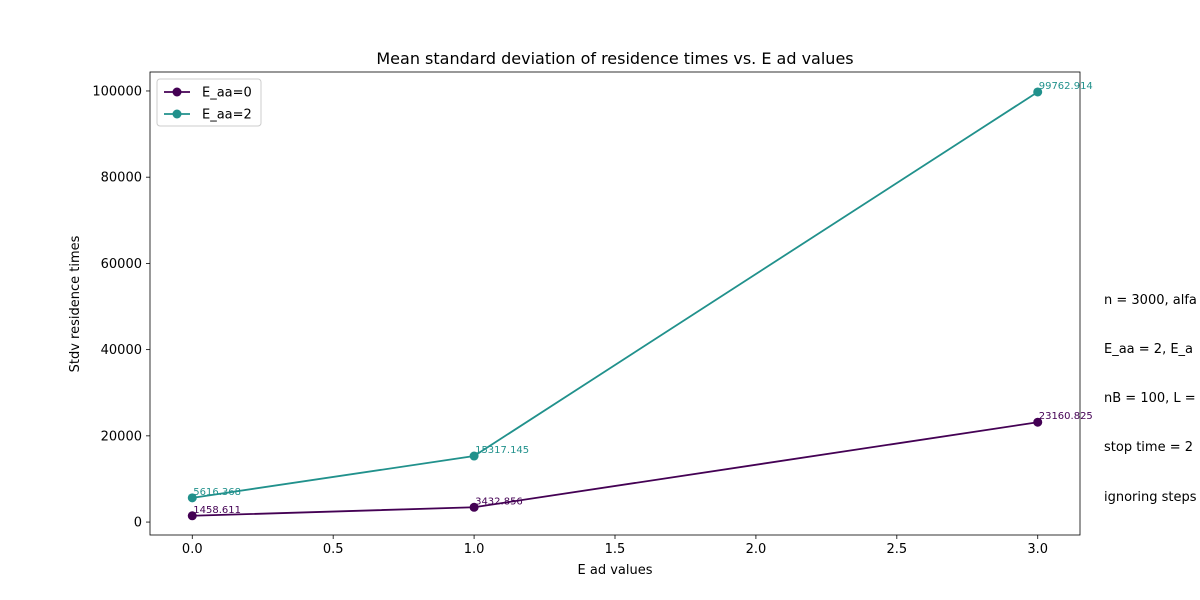 Image resolution: width=1200 pixels, height=600 pixels. What do you see at coordinates (333, 549) in the screenshot?
I see `x-tick-label: 0.5` at bounding box center [333, 549].